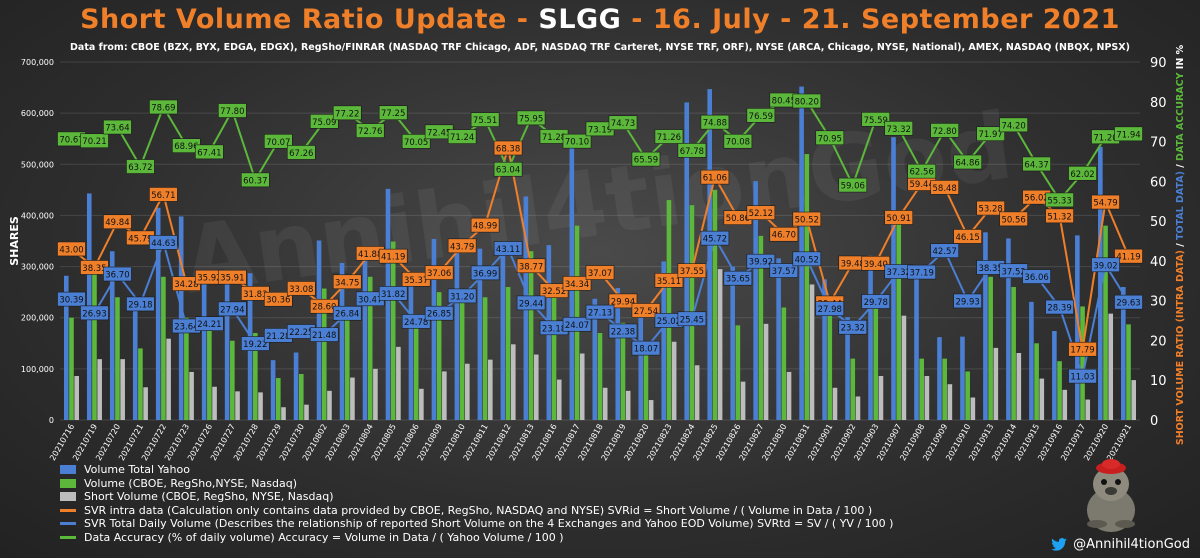 This screenshot has height=558, width=1200. I want to click on title-ticker: SLGG, so click(580, 19).